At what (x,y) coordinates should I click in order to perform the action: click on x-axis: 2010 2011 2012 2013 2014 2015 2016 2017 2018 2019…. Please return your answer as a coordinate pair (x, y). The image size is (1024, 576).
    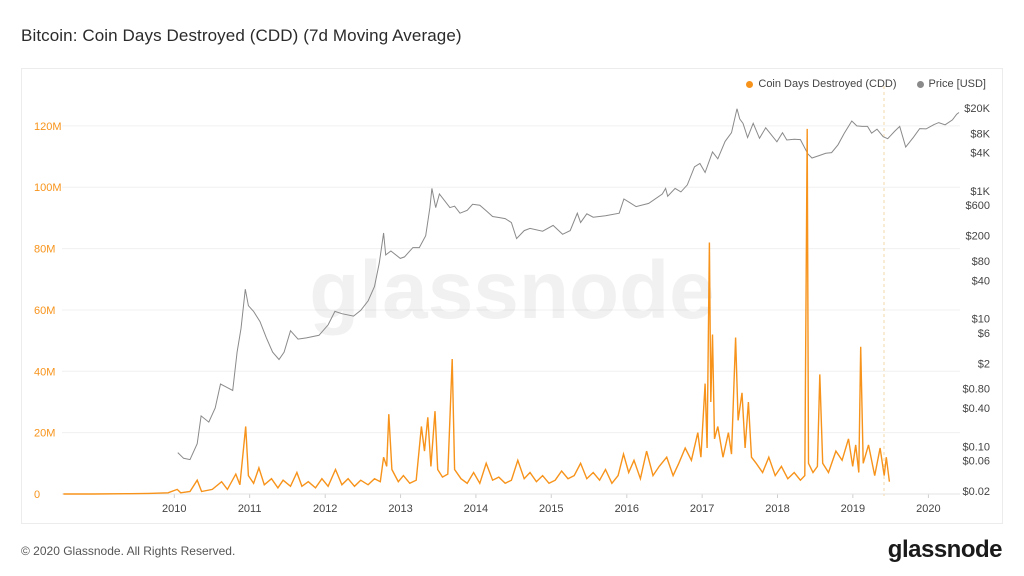
    Looking at the image, I should click on (511, 504).